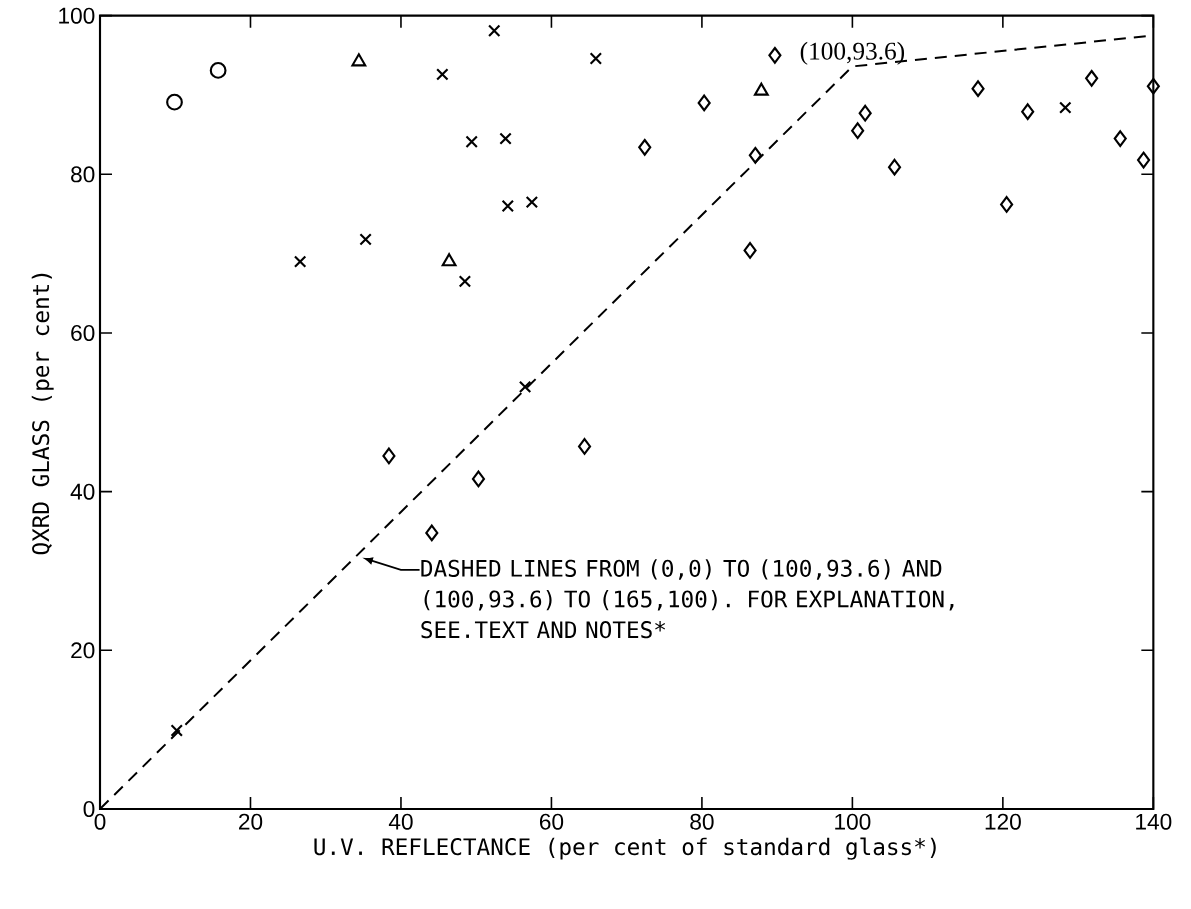 The width and height of the screenshot is (1191, 909). I want to click on x-tick-label: 120, so click(1003, 821).